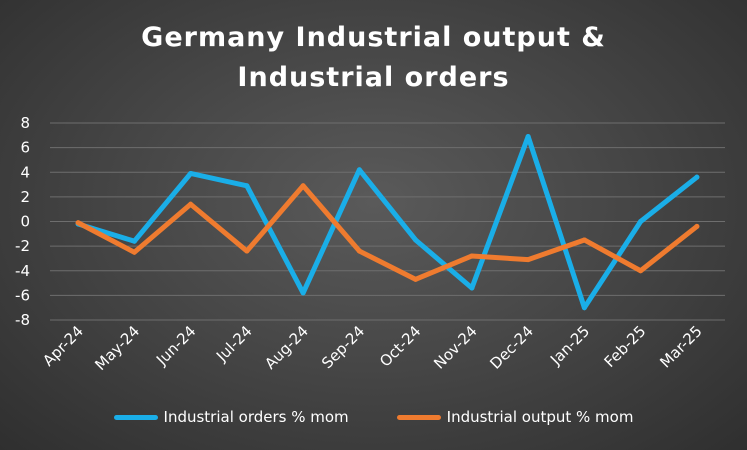  What do you see at coordinates (625, 346) in the screenshot?
I see `x-tick-label: Feb-25` at bounding box center [625, 346].